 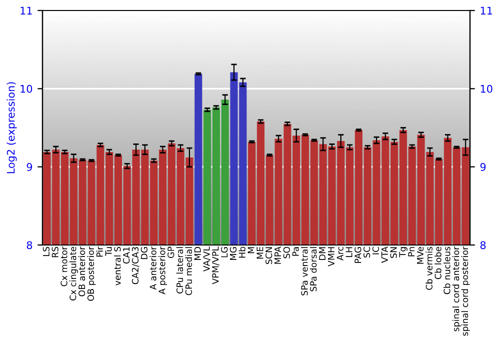 I want to click on x-tick-label: Cx motor, so click(x=64, y=266).